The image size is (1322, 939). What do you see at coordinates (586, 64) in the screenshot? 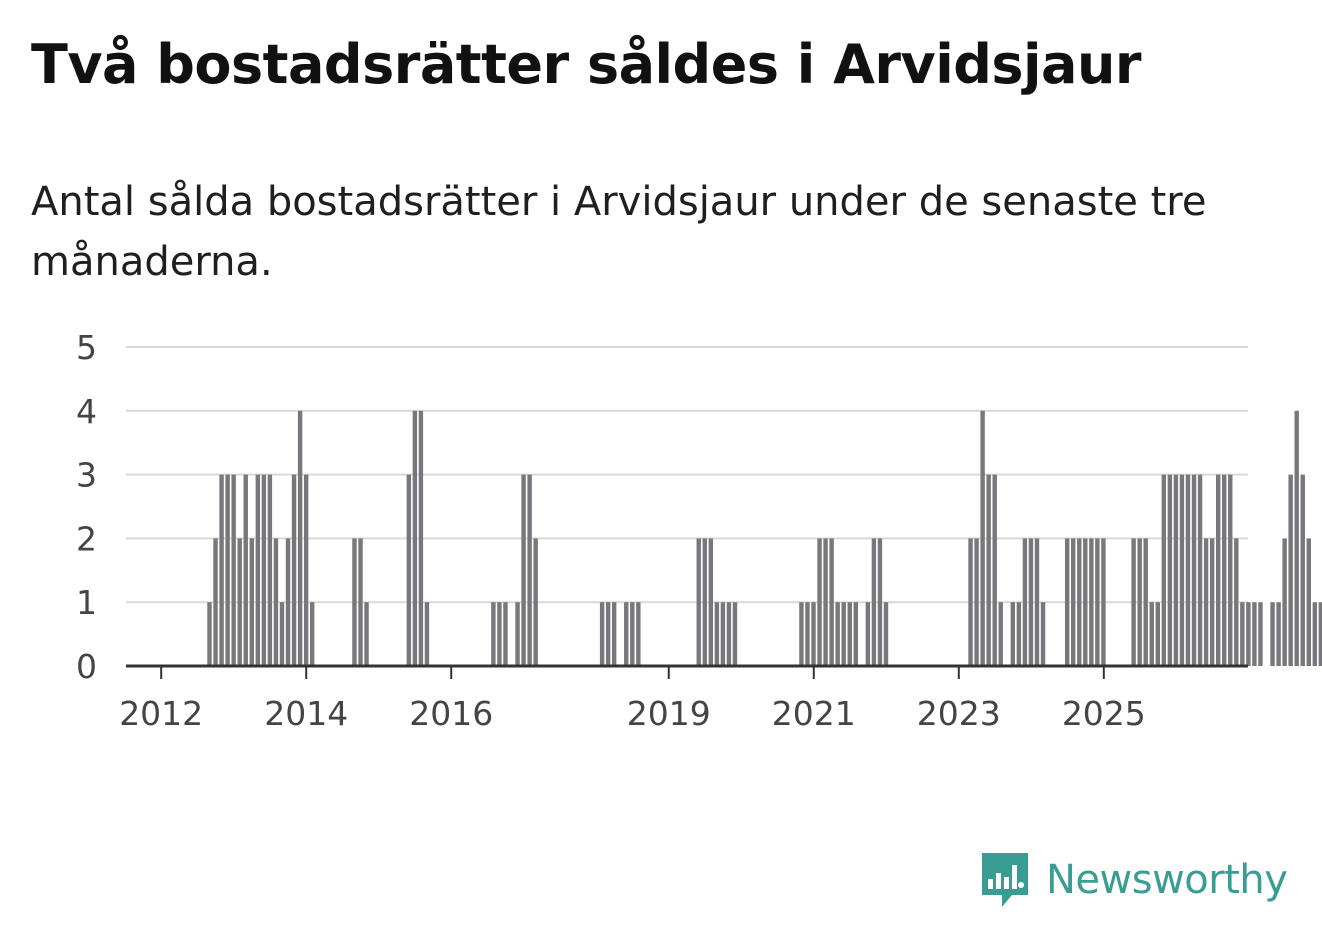
I see `chart-title: Två bostadsrätter såldes i Arvidsjaur` at bounding box center [586, 64].